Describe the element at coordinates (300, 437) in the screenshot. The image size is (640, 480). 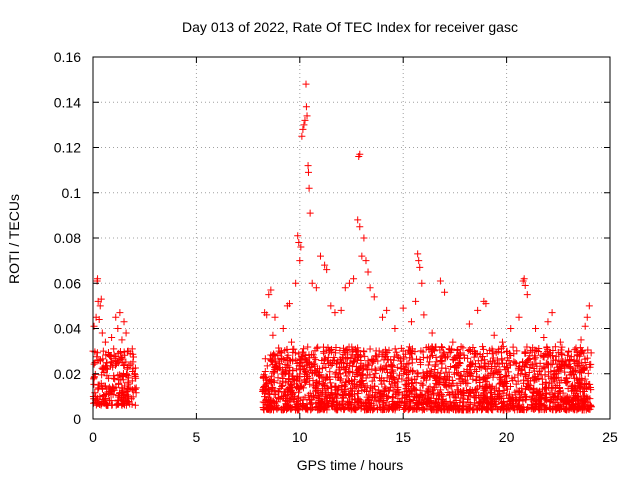
I see `x-tick-label: 10` at that location.